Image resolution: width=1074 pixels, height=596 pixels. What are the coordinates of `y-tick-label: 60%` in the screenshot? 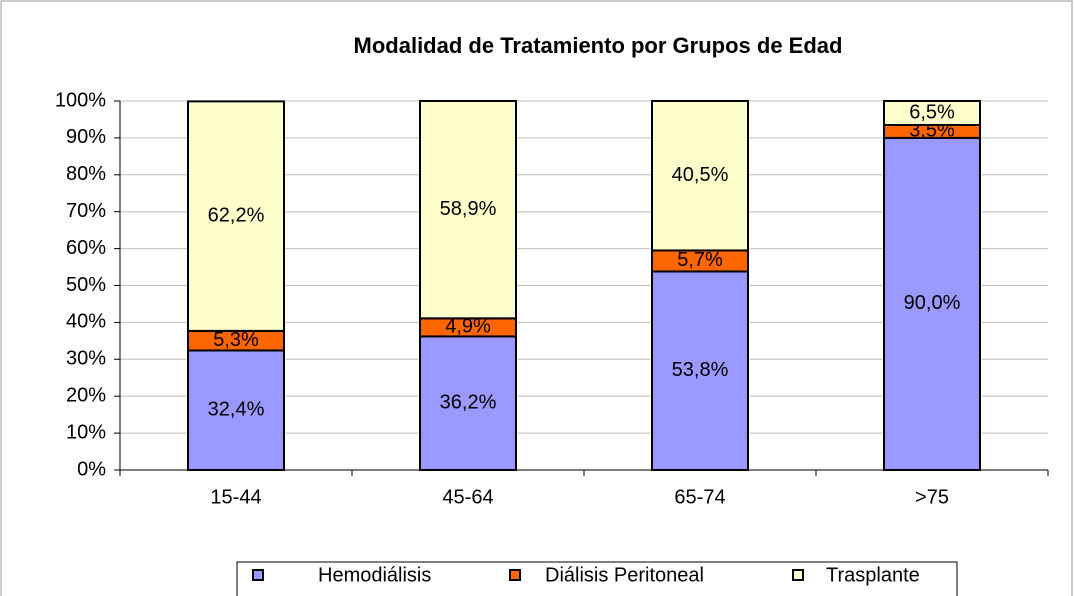 It's located at (86, 248).